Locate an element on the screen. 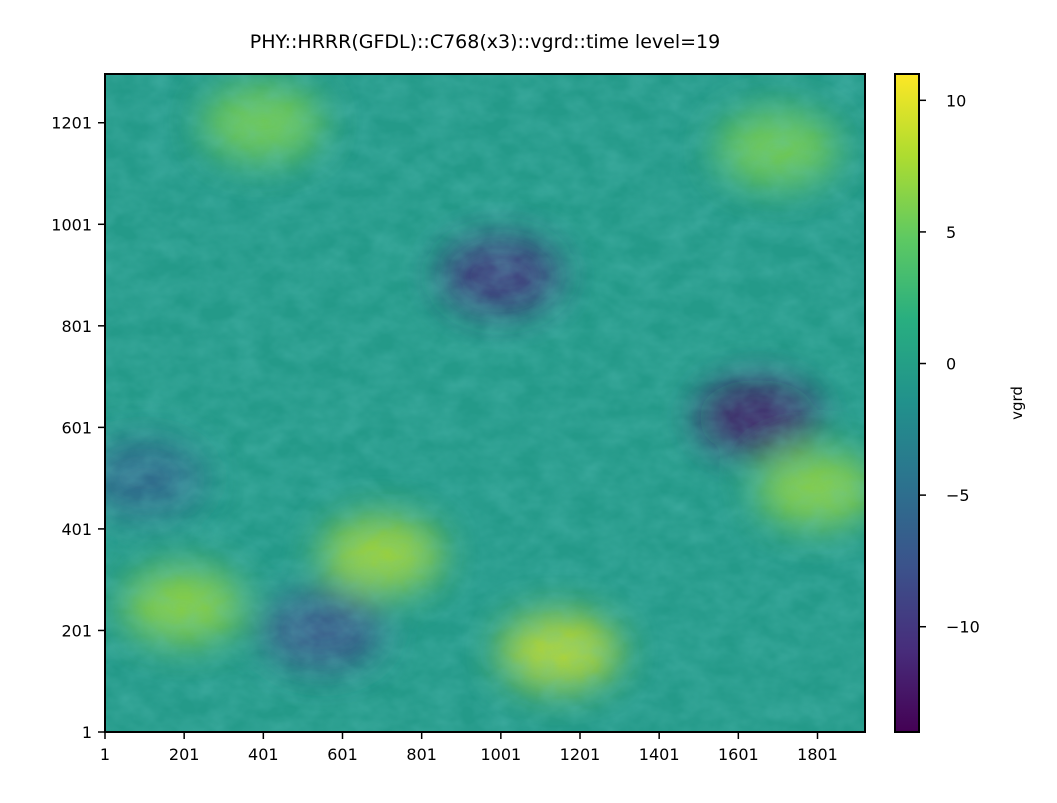 Image resolution: width=1057 pixels, height=803 pixels. colorbar-ticks: 10 5 0 −5 −10 is located at coordinates (949, 364).